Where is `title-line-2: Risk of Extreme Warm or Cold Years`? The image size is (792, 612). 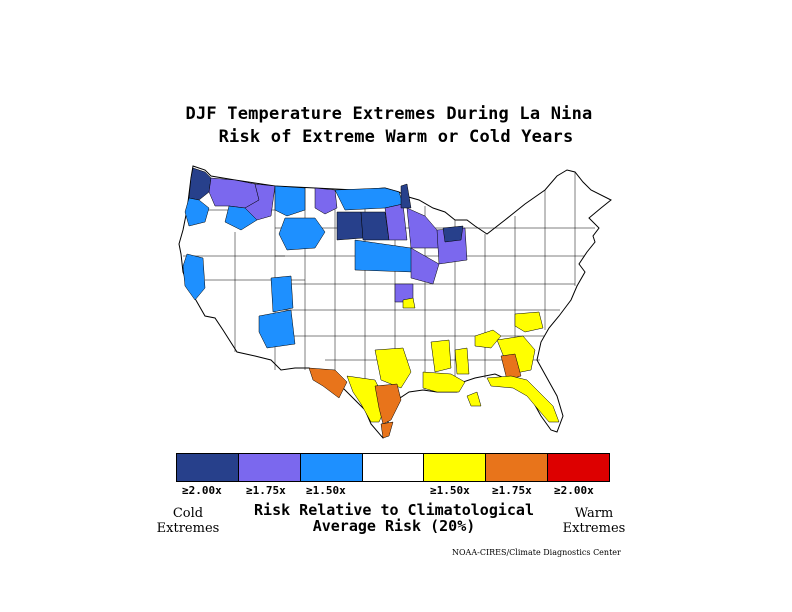 title-line-2: Risk of Extreme Warm or Cold Years is located at coordinates (396, 137).